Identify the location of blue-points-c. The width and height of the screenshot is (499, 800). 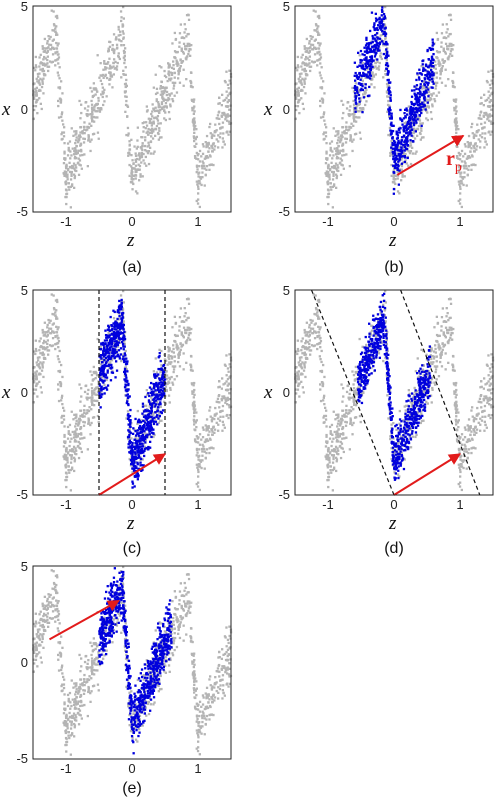
(132, 393).